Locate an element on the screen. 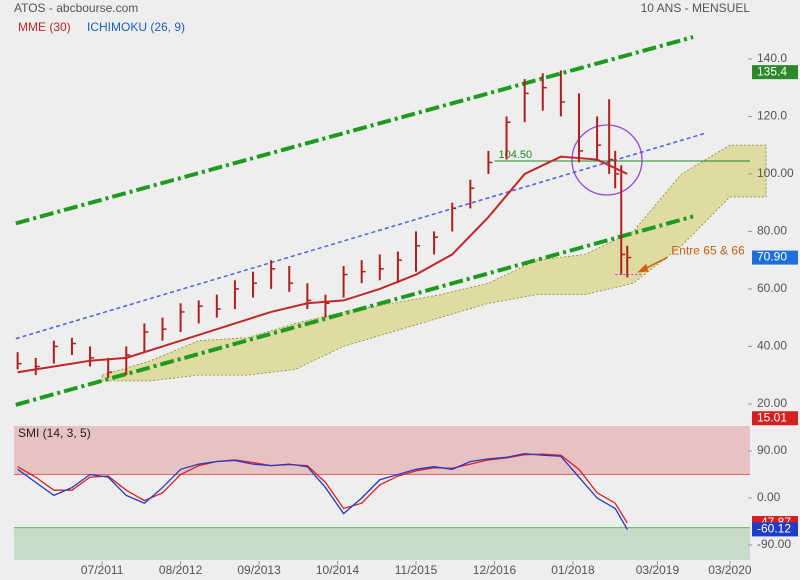 This screenshot has width=800, height=580. smi-line is located at coordinates (322, 491).